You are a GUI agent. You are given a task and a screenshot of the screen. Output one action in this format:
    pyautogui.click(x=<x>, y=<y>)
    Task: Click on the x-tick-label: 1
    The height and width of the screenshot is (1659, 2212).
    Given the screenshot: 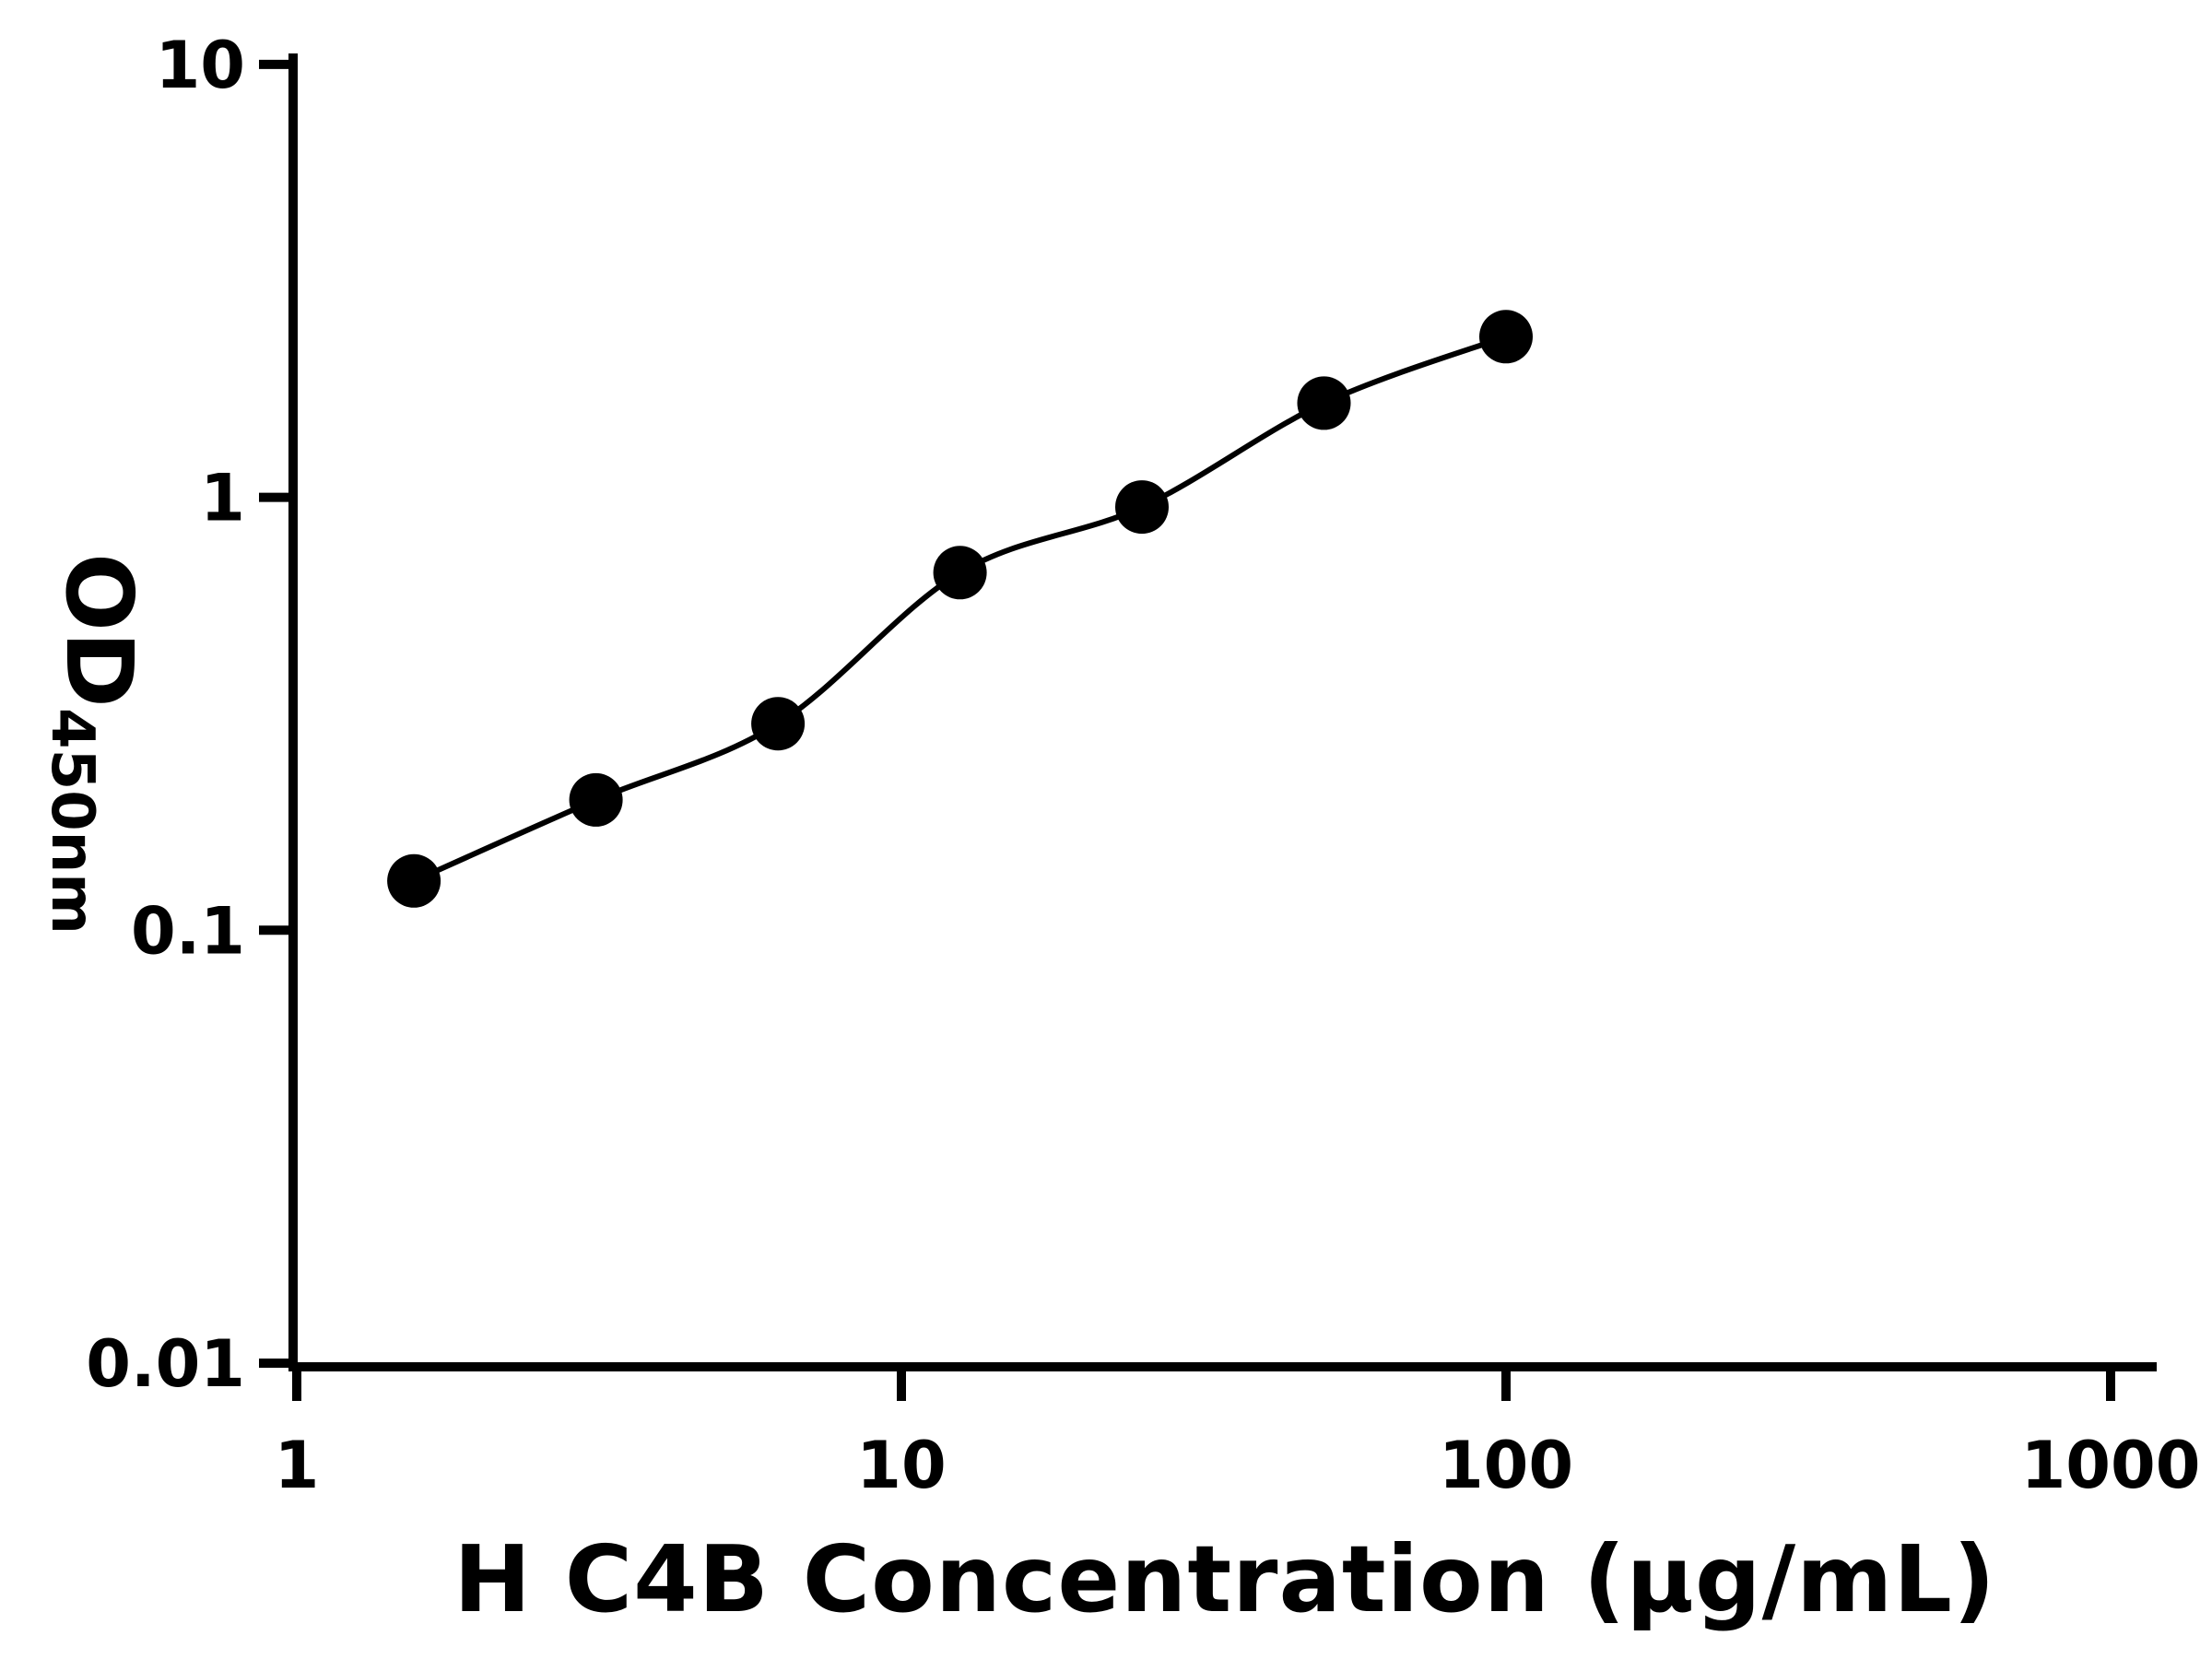 What is the action you would take?
    pyautogui.click(x=297, y=1465)
    